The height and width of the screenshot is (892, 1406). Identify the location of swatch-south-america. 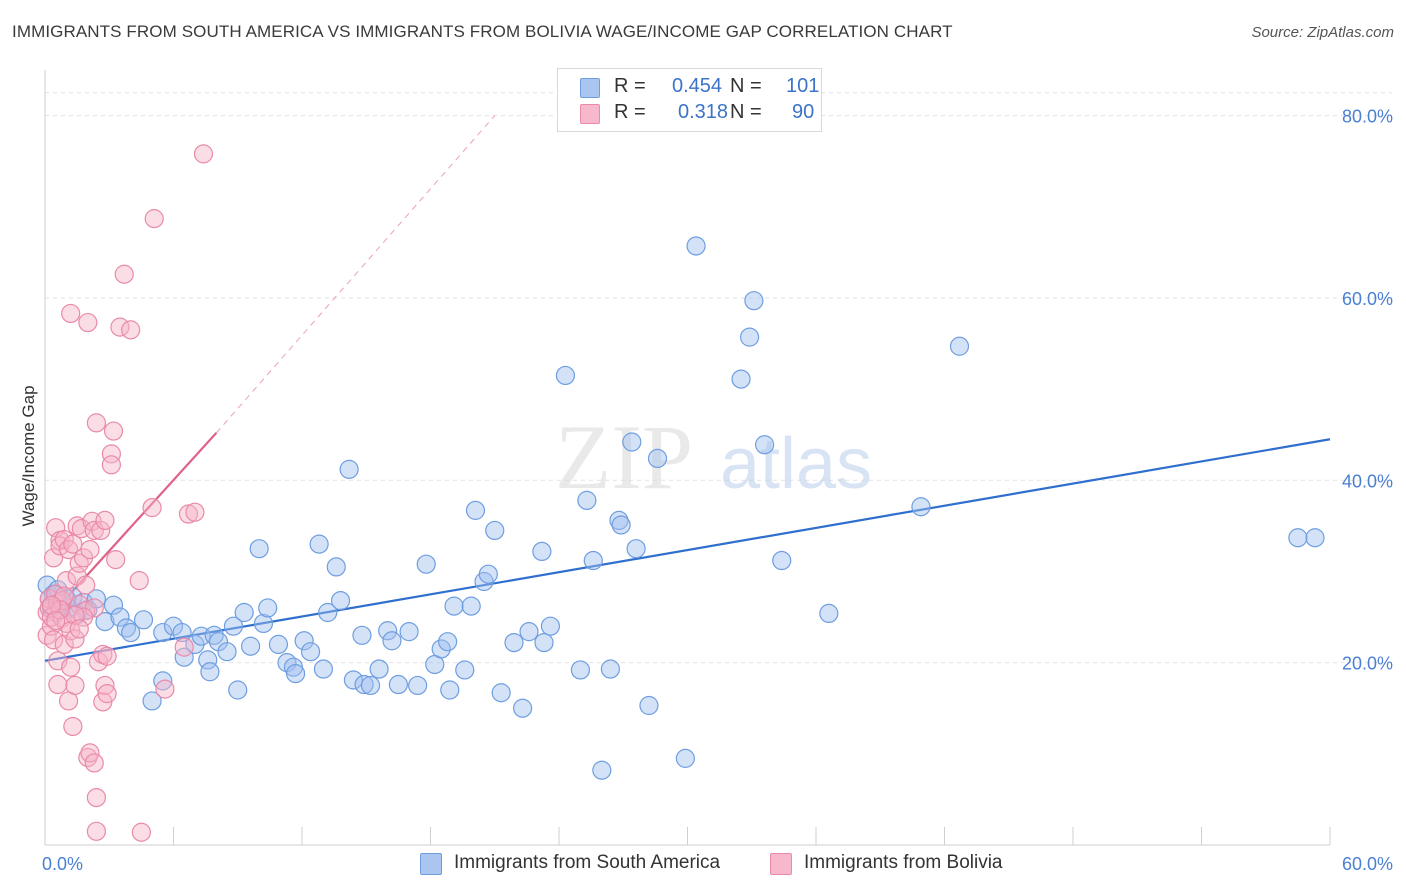
(590, 88).